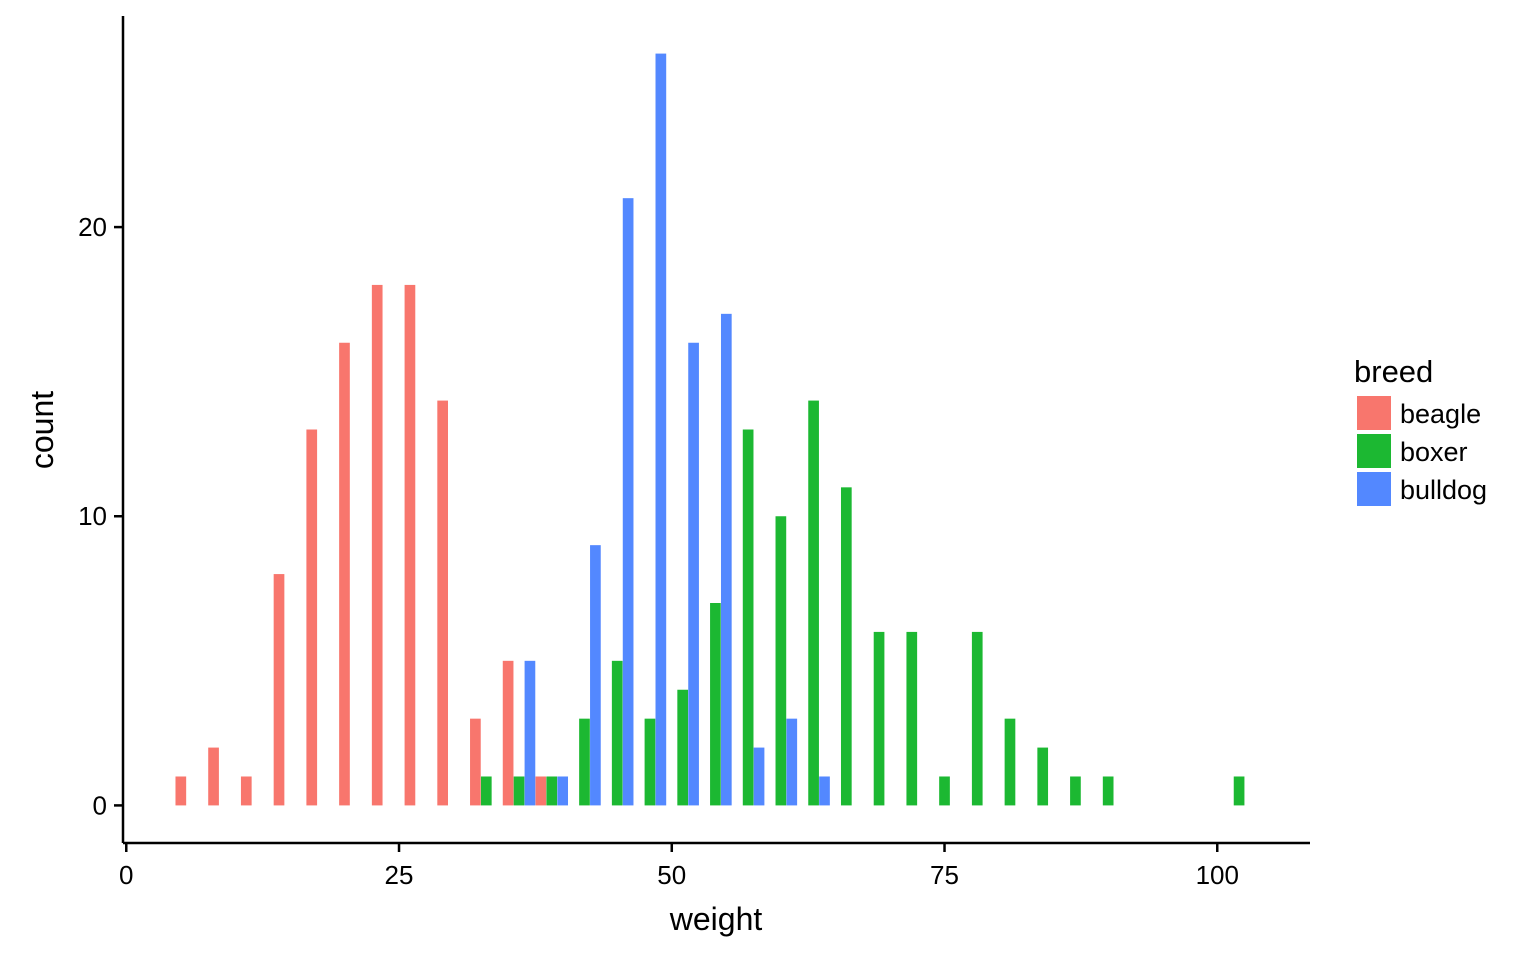 This screenshot has width=1536, height=960. What do you see at coordinates (92, 516) in the screenshot?
I see `y-tick-label: 10` at bounding box center [92, 516].